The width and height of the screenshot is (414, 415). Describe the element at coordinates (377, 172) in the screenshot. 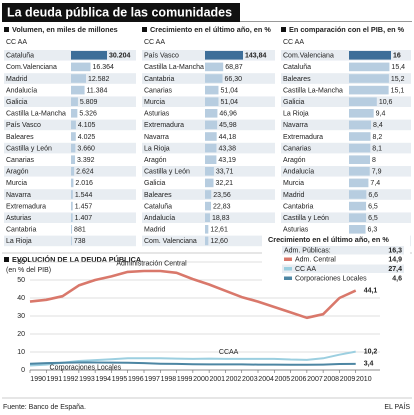

I see `value-label: 7,9` at that location.